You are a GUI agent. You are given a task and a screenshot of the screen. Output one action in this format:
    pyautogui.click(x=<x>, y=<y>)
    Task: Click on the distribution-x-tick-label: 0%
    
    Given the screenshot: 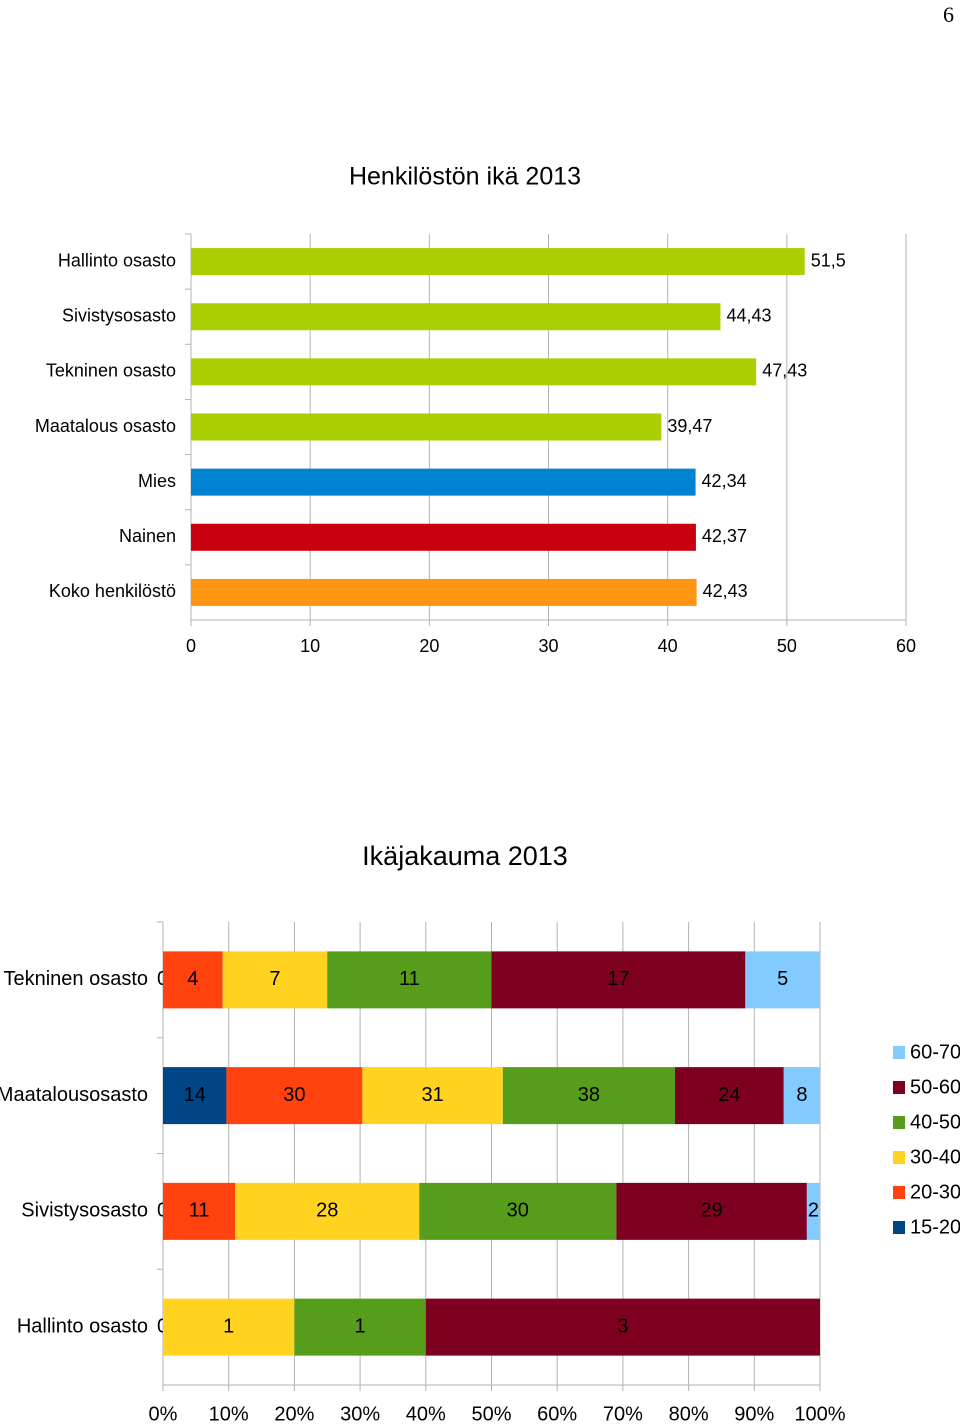 What is the action you would take?
    pyautogui.click(x=163, y=1414)
    